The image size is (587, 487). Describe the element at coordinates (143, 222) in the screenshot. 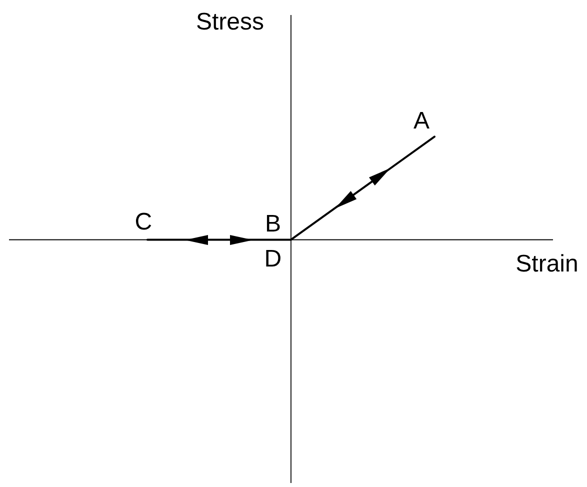

I see `annotation: C` at that location.